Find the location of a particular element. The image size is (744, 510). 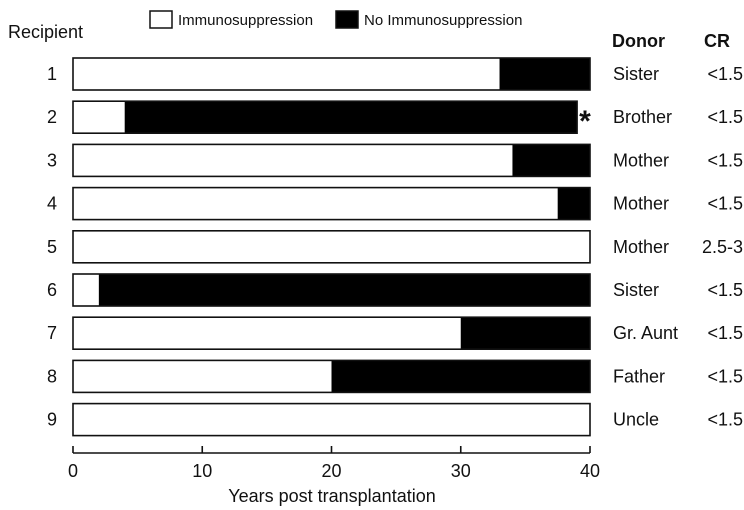

recipient-label: 5 is located at coordinates (52, 247).